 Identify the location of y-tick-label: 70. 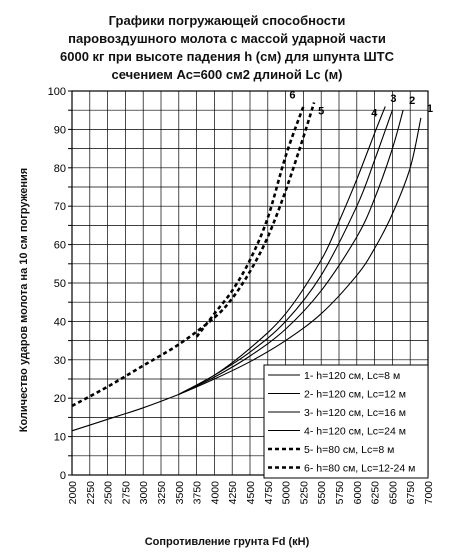
(60, 207).